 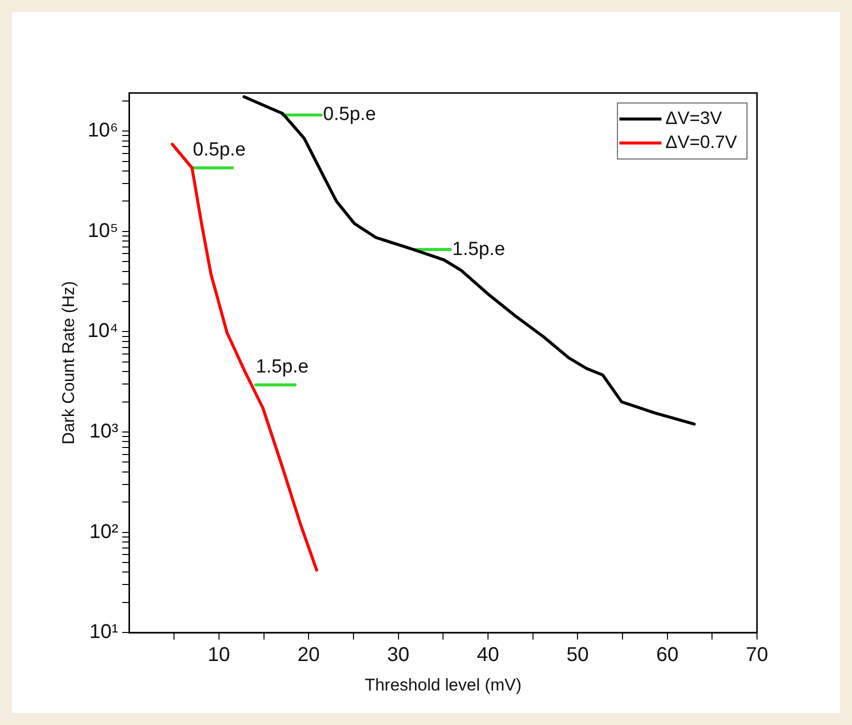 I want to click on x-tick-label: 60, so click(x=667, y=655).